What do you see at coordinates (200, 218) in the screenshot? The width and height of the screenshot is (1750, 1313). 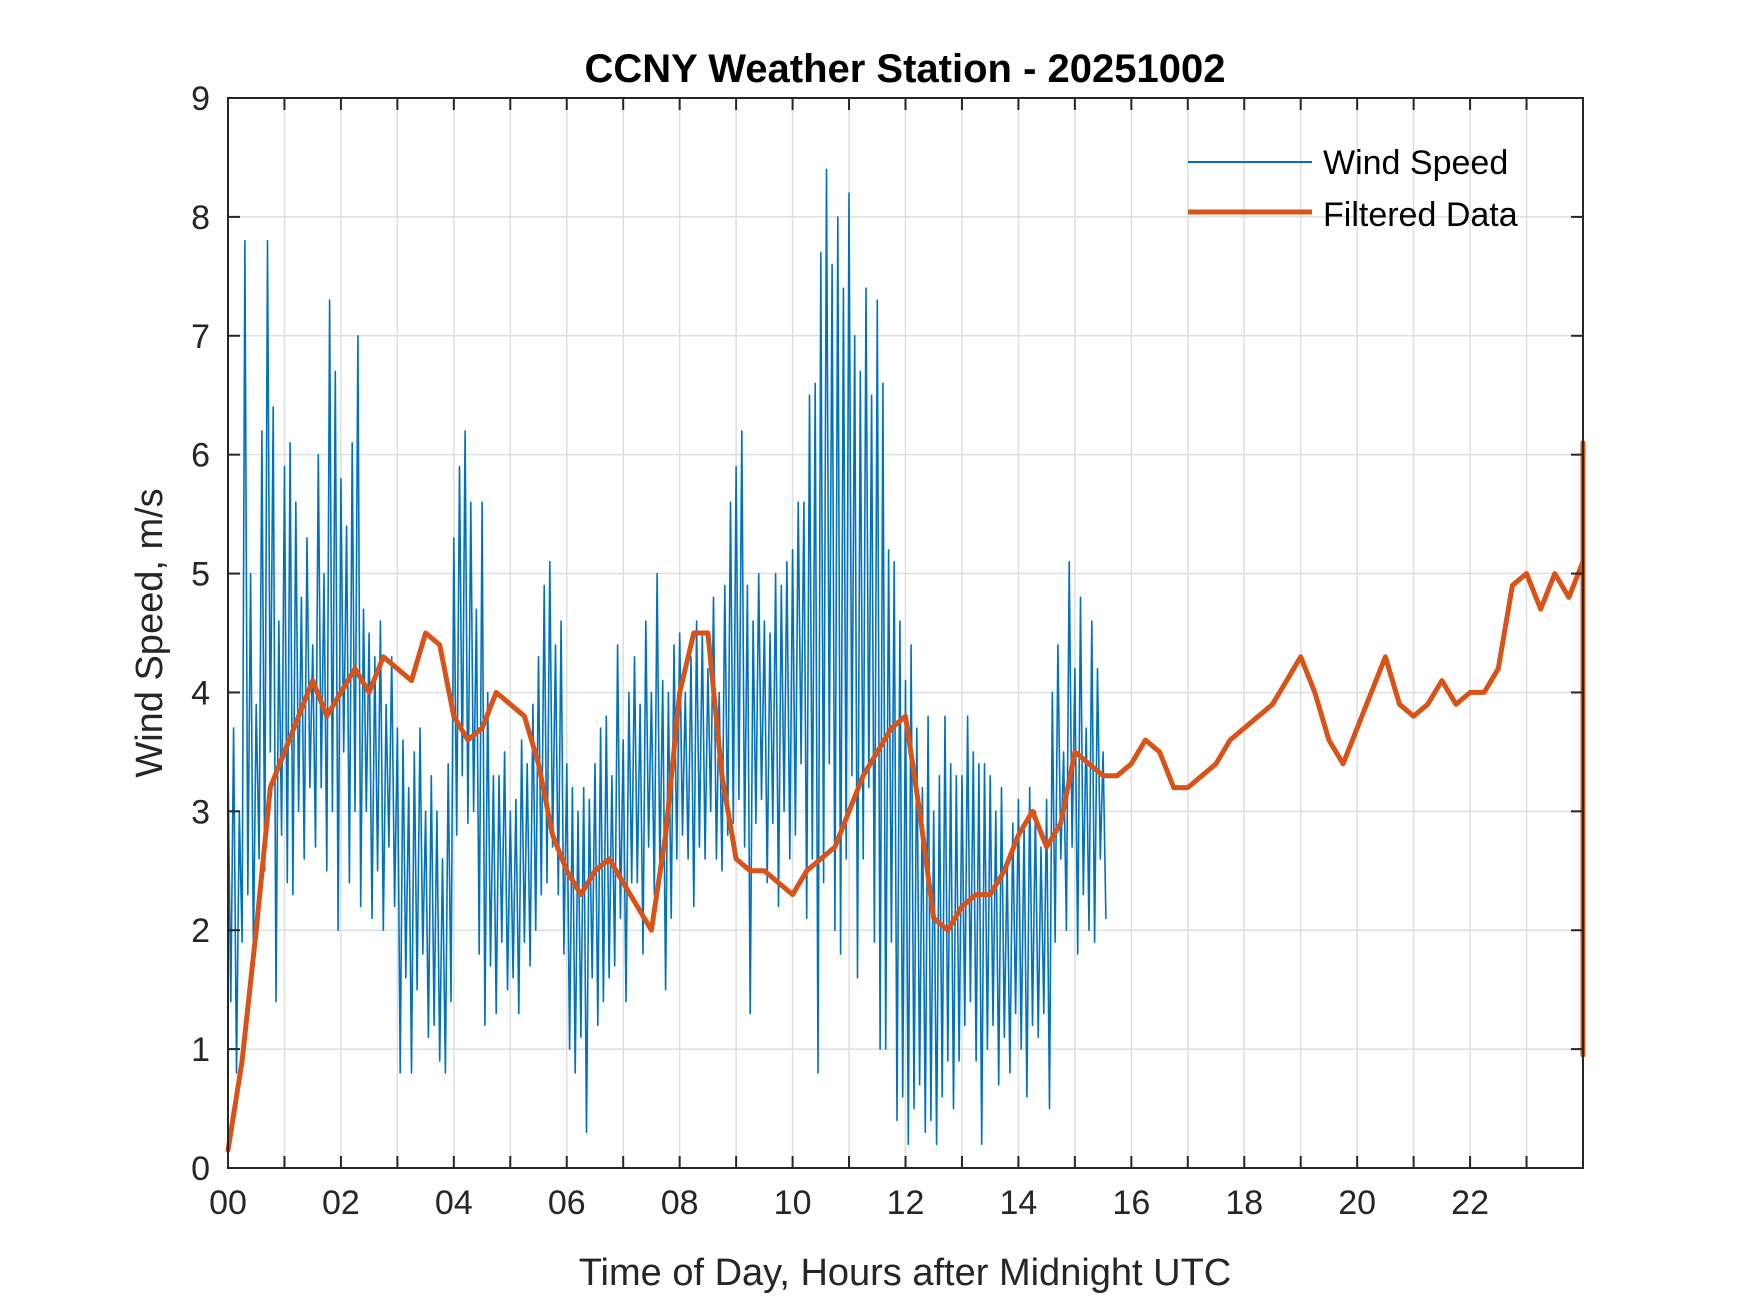 I see `y-tick-label: 8` at bounding box center [200, 218].